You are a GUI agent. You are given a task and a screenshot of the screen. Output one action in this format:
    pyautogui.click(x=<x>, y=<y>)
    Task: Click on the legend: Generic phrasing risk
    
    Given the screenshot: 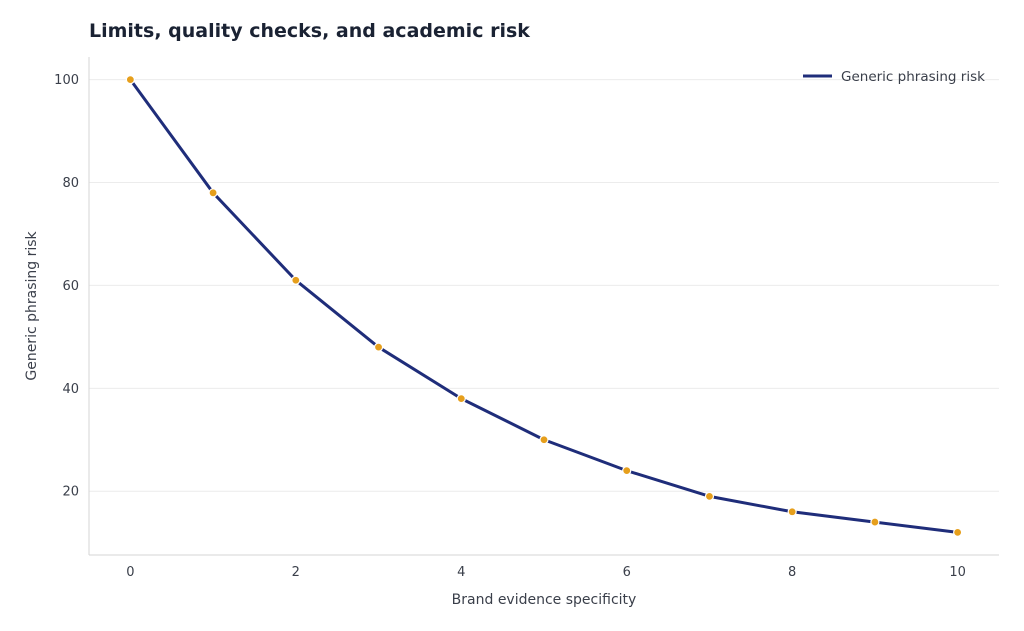 What is the action you would take?
    pyautogui.click(x=894, y=77)
    